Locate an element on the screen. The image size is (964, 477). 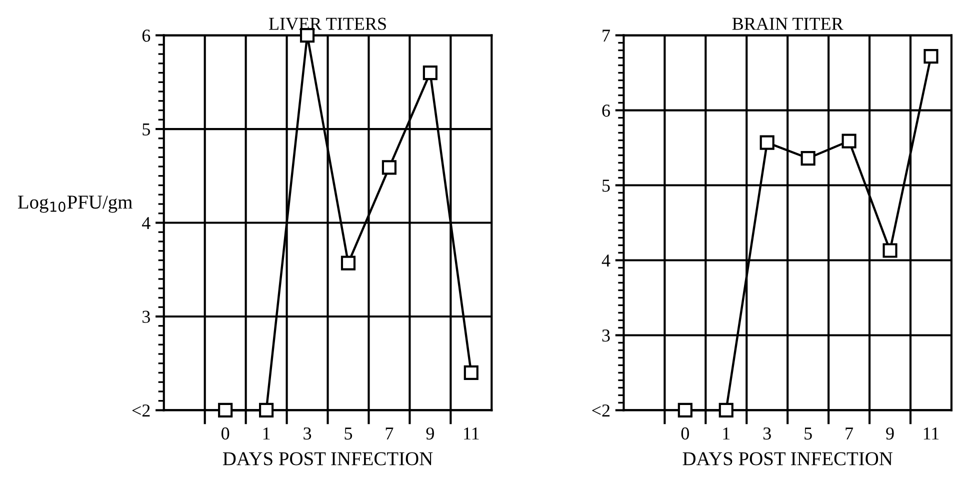
y-axis-title: Log$_{10}$PFU/gm is located at coordinates (75, 204).